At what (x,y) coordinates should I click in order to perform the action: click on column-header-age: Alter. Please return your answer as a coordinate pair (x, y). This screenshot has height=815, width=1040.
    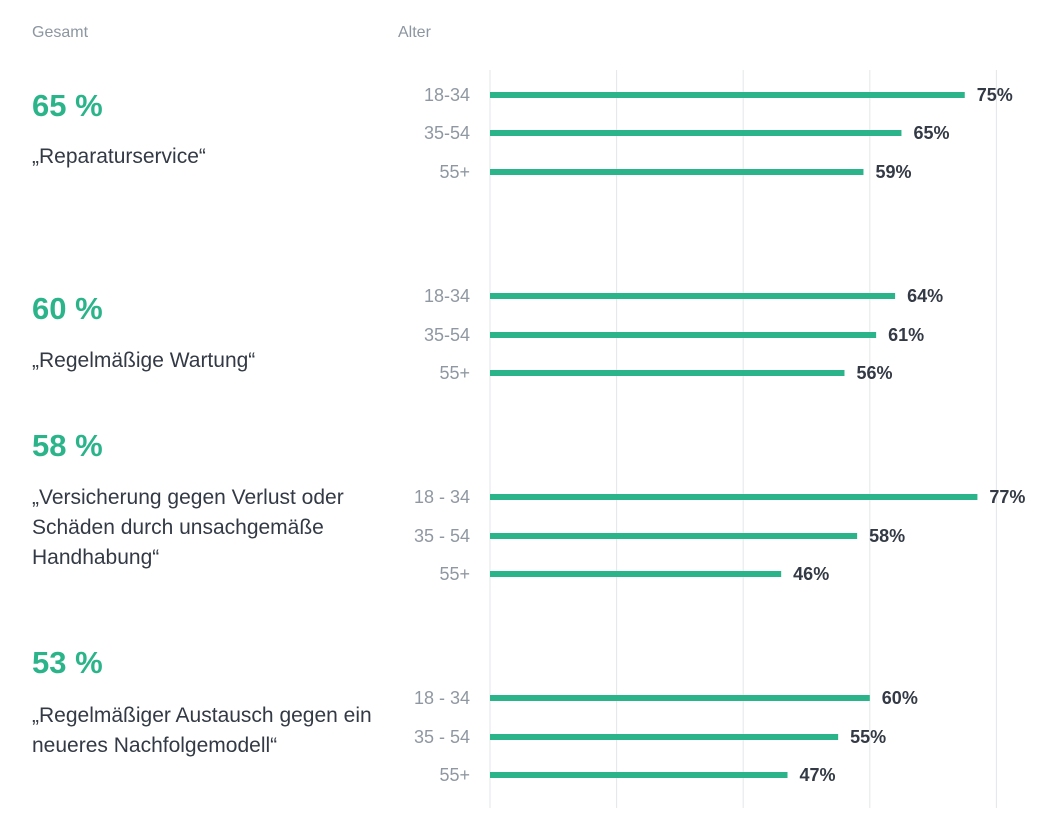
    Looking at the image, I should click on (414, 32).